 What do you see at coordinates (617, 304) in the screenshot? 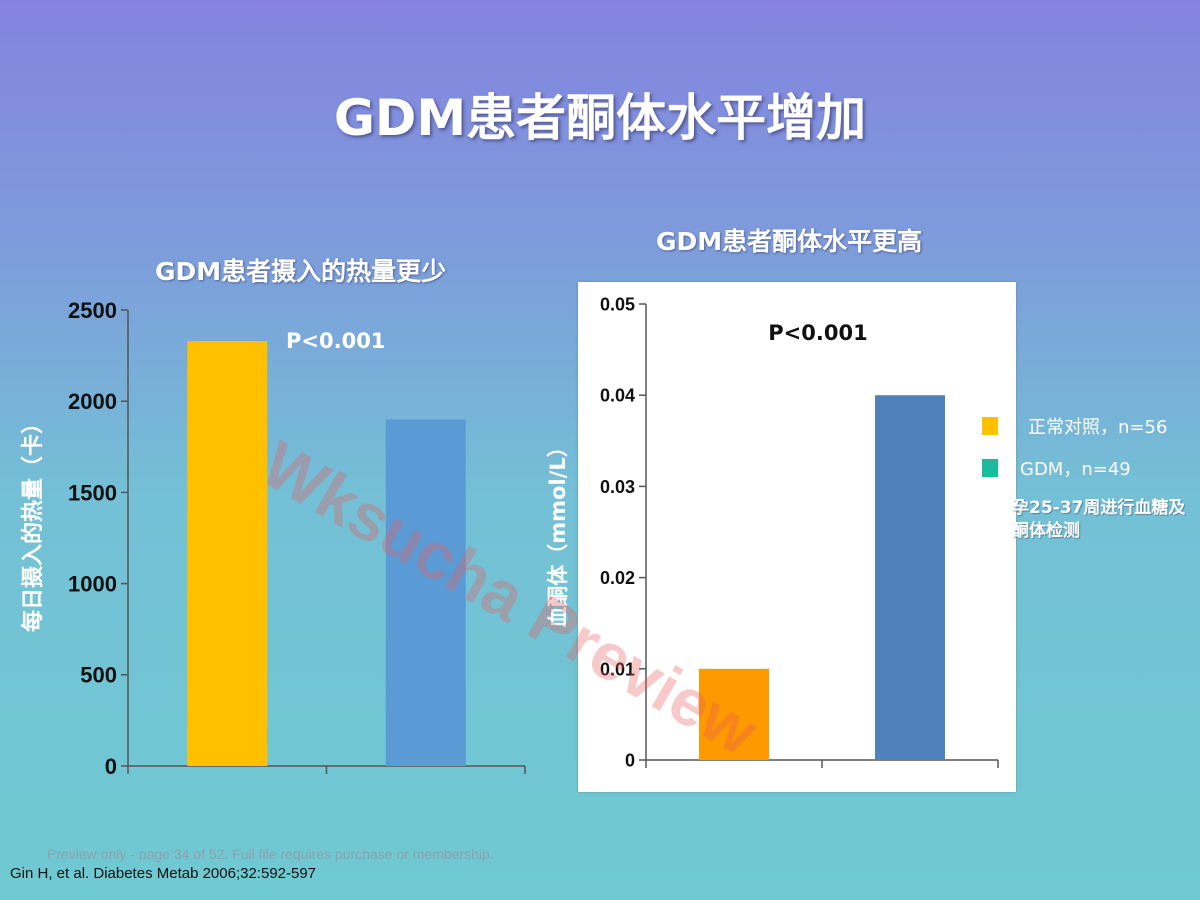
I see `y-tick-label-5: 0.05` at bounding box center [617, 304].